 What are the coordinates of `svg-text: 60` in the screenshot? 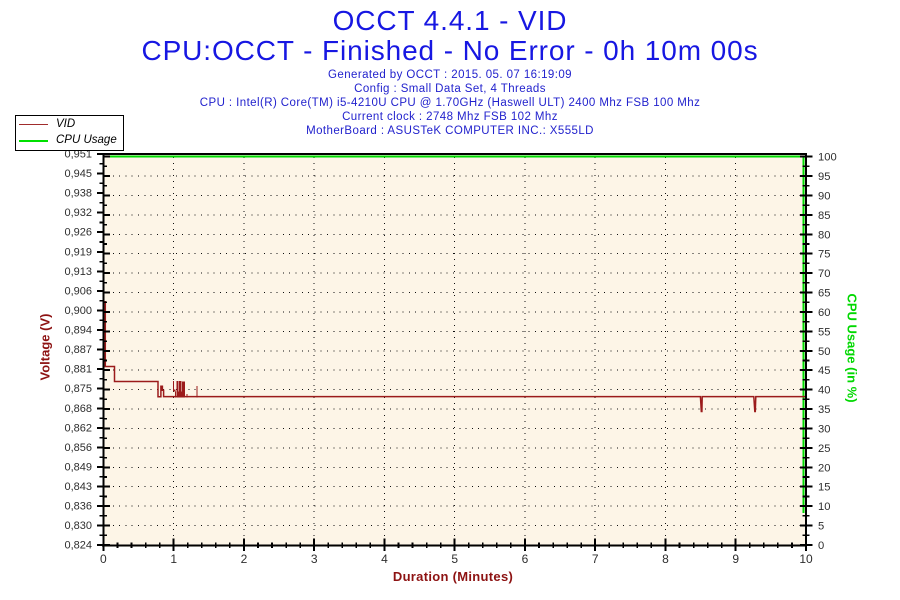 It's located at (824, 313).